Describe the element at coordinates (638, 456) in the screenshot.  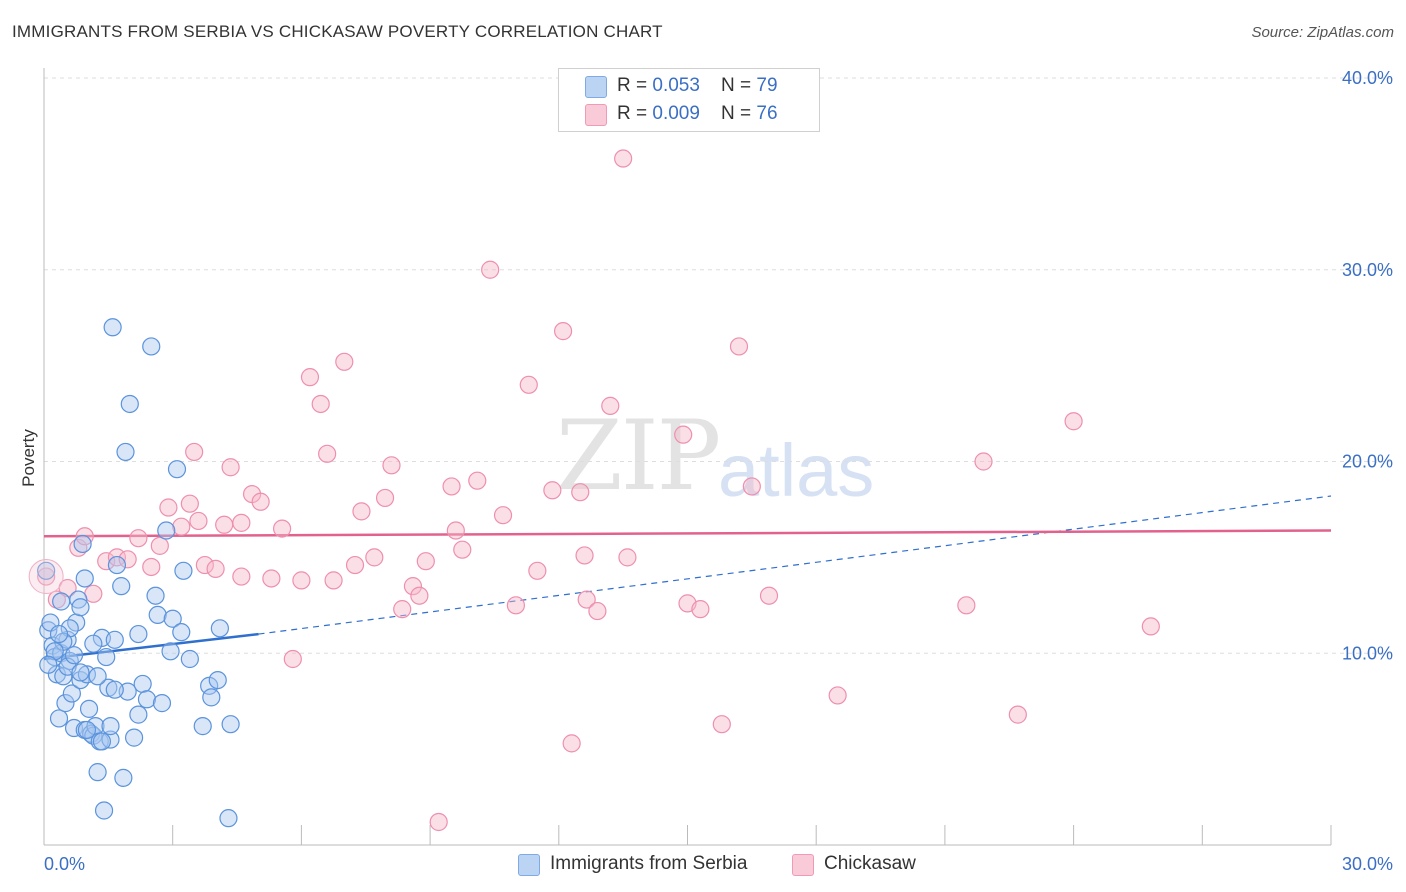
I see `watermark-zip: ZIP` at that location.